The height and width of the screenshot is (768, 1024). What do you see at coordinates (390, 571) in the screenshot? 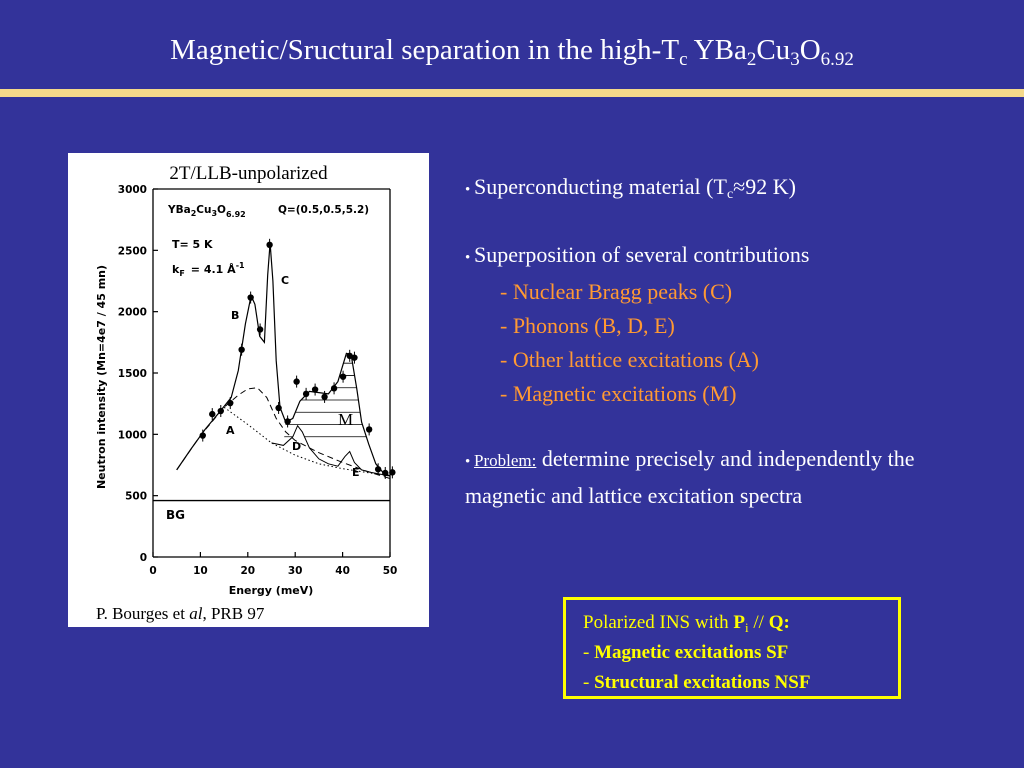
I see `x-tick-label: 50` at bounding box center [390, 571].